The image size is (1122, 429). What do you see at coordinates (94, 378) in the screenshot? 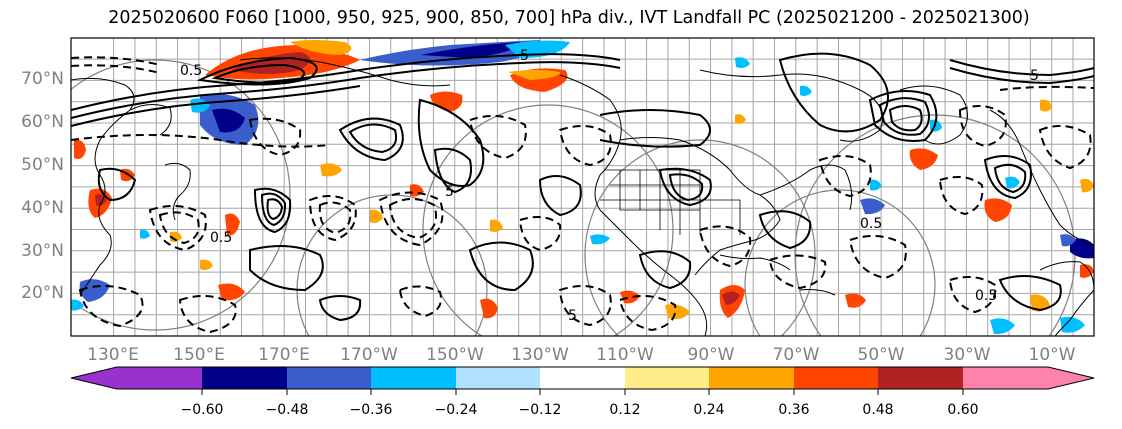
I see `colorbar-extend-low` at bounding box center [94, 378].